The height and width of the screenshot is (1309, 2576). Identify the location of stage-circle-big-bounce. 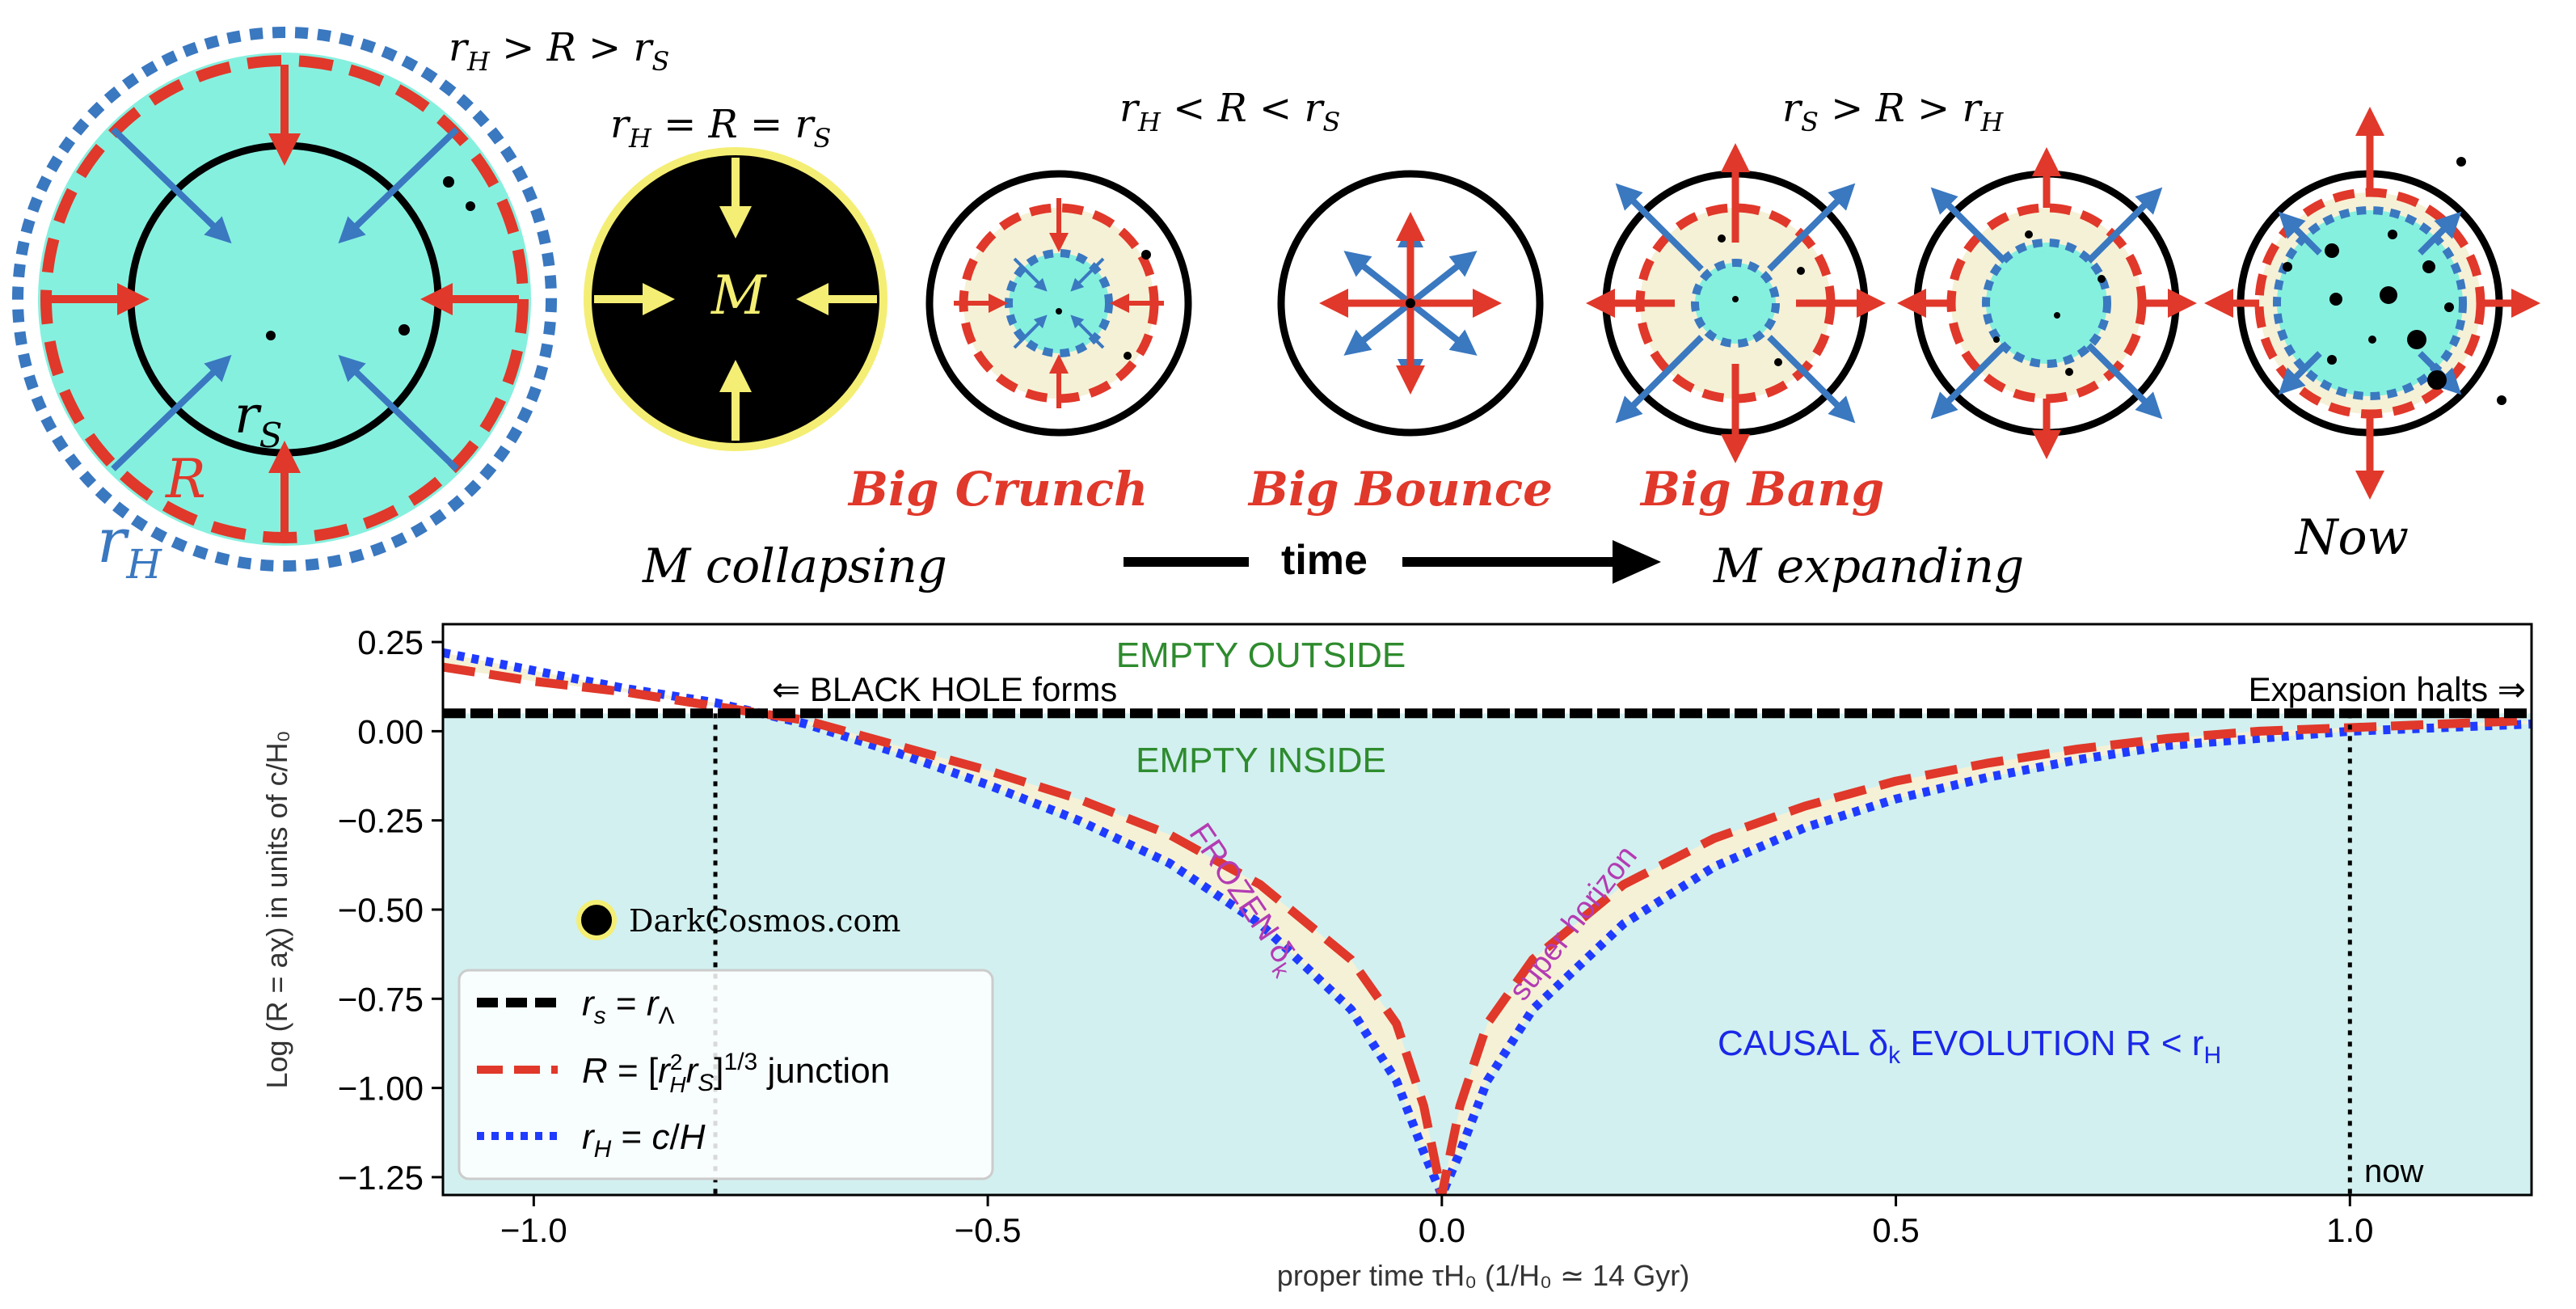
(1410, 303).